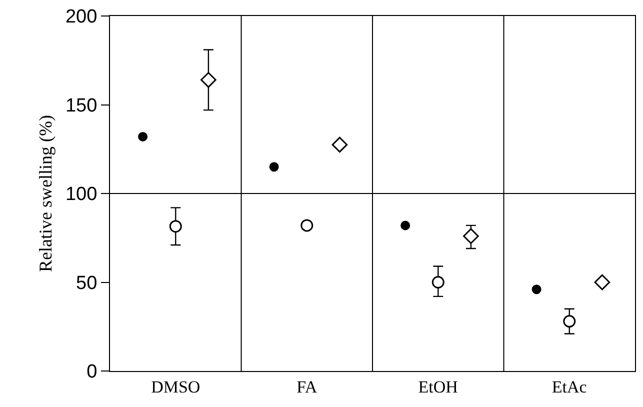 The width and height of the screenshot is (643, 407). I want to click on x-tick-label: FA, so click(307, 386).